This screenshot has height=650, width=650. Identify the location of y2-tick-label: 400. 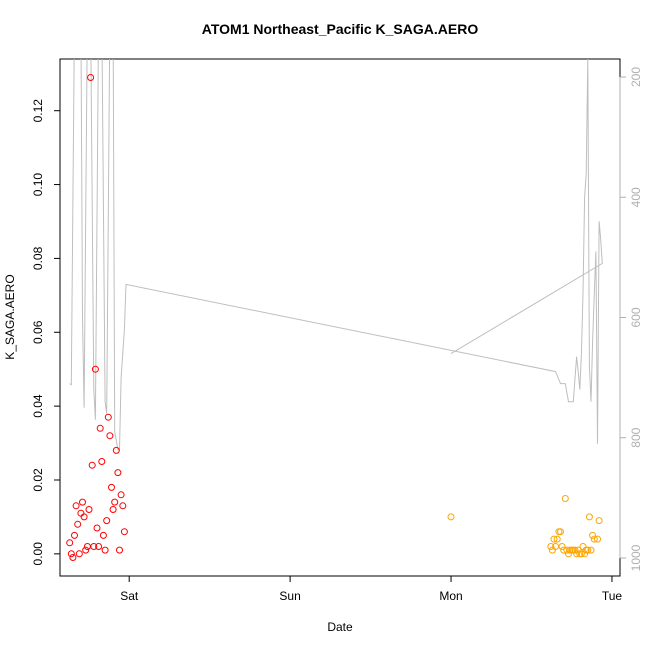
(636, 197).